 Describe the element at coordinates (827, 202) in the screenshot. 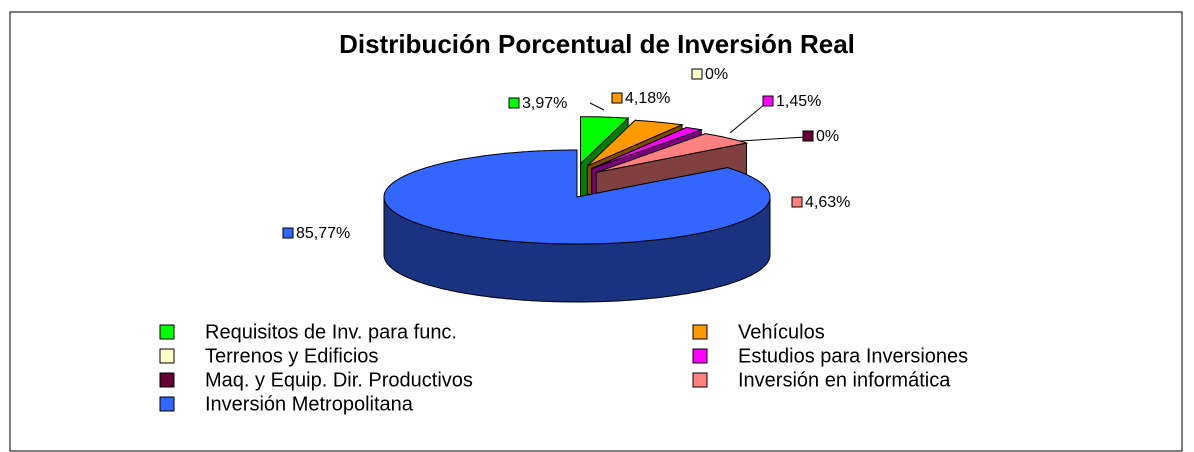

I see `value-label: 4,63%` at that location.